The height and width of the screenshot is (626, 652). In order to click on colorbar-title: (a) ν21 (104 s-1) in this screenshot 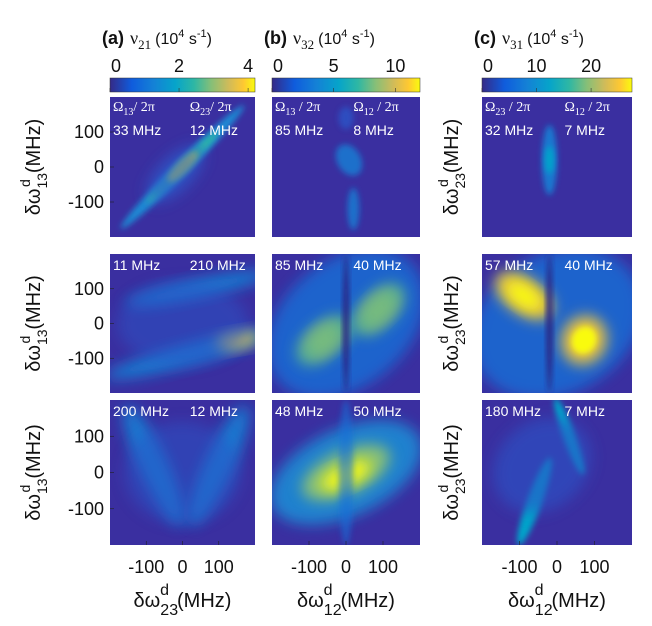, I will do `click(157, 40)`.